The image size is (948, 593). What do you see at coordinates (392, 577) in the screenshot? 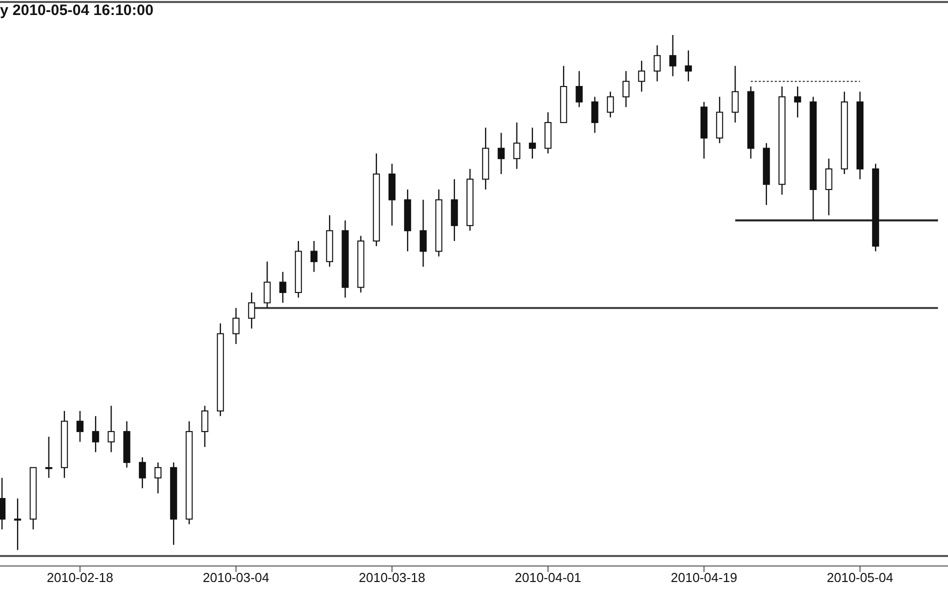
I see `x-tick-label: 2010-03-18` at bounding box center [392, 577].